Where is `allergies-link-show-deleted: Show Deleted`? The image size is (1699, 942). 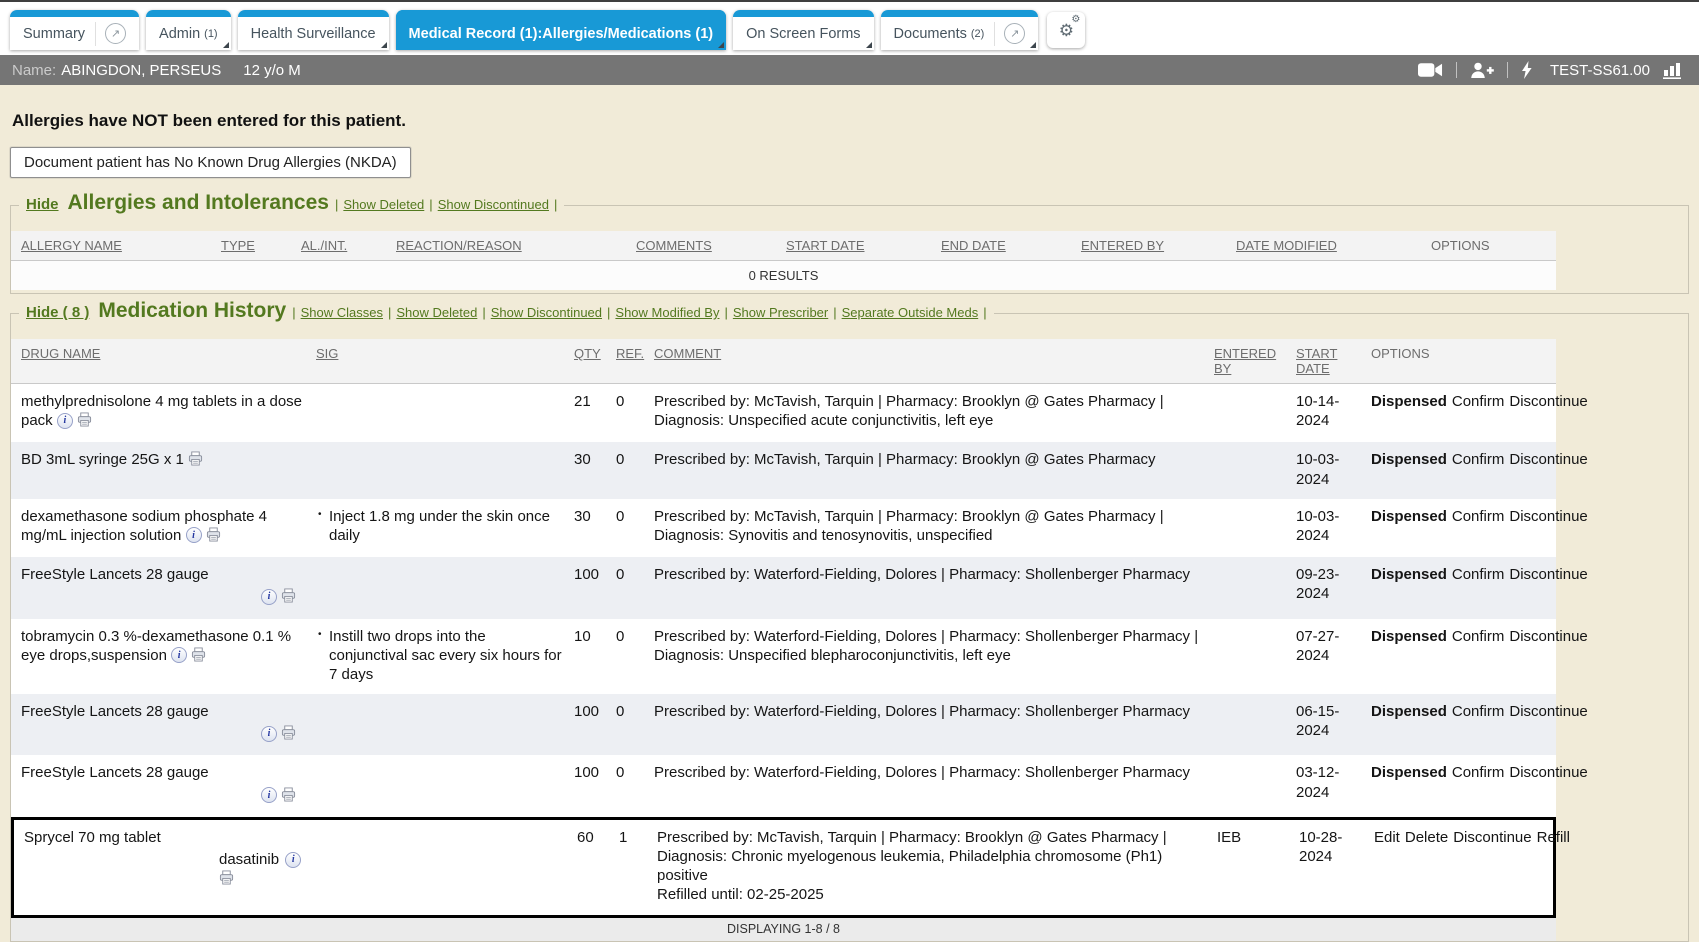 allergies-link-show-deleted: Show Deleted is located at coordinates (384, 204).